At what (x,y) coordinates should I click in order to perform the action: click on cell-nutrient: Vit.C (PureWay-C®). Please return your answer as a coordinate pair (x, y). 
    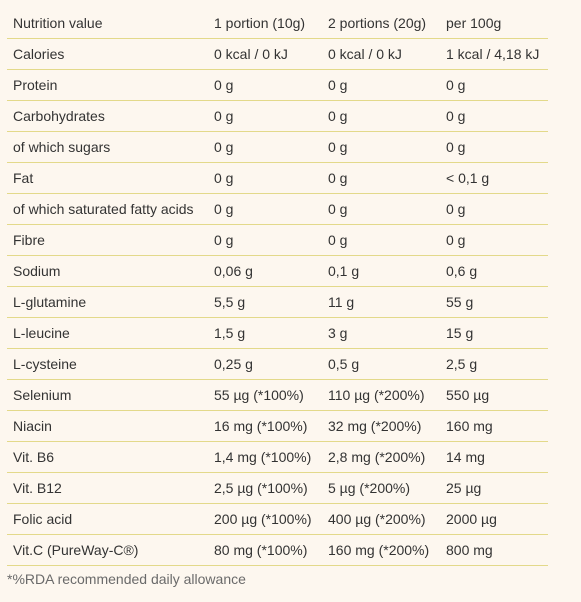
    Looking at the image, I should click on (107, 550).